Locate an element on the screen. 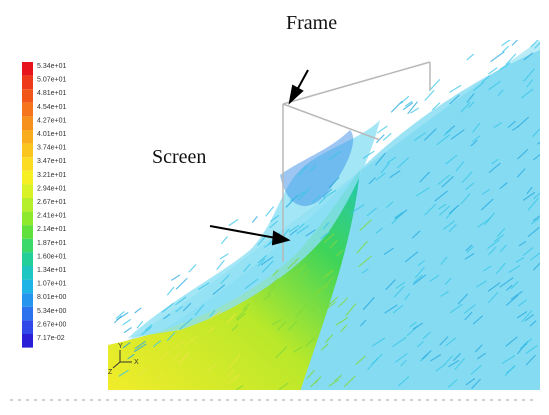  axis-y-label: Y is located at coordinates (120, 346).